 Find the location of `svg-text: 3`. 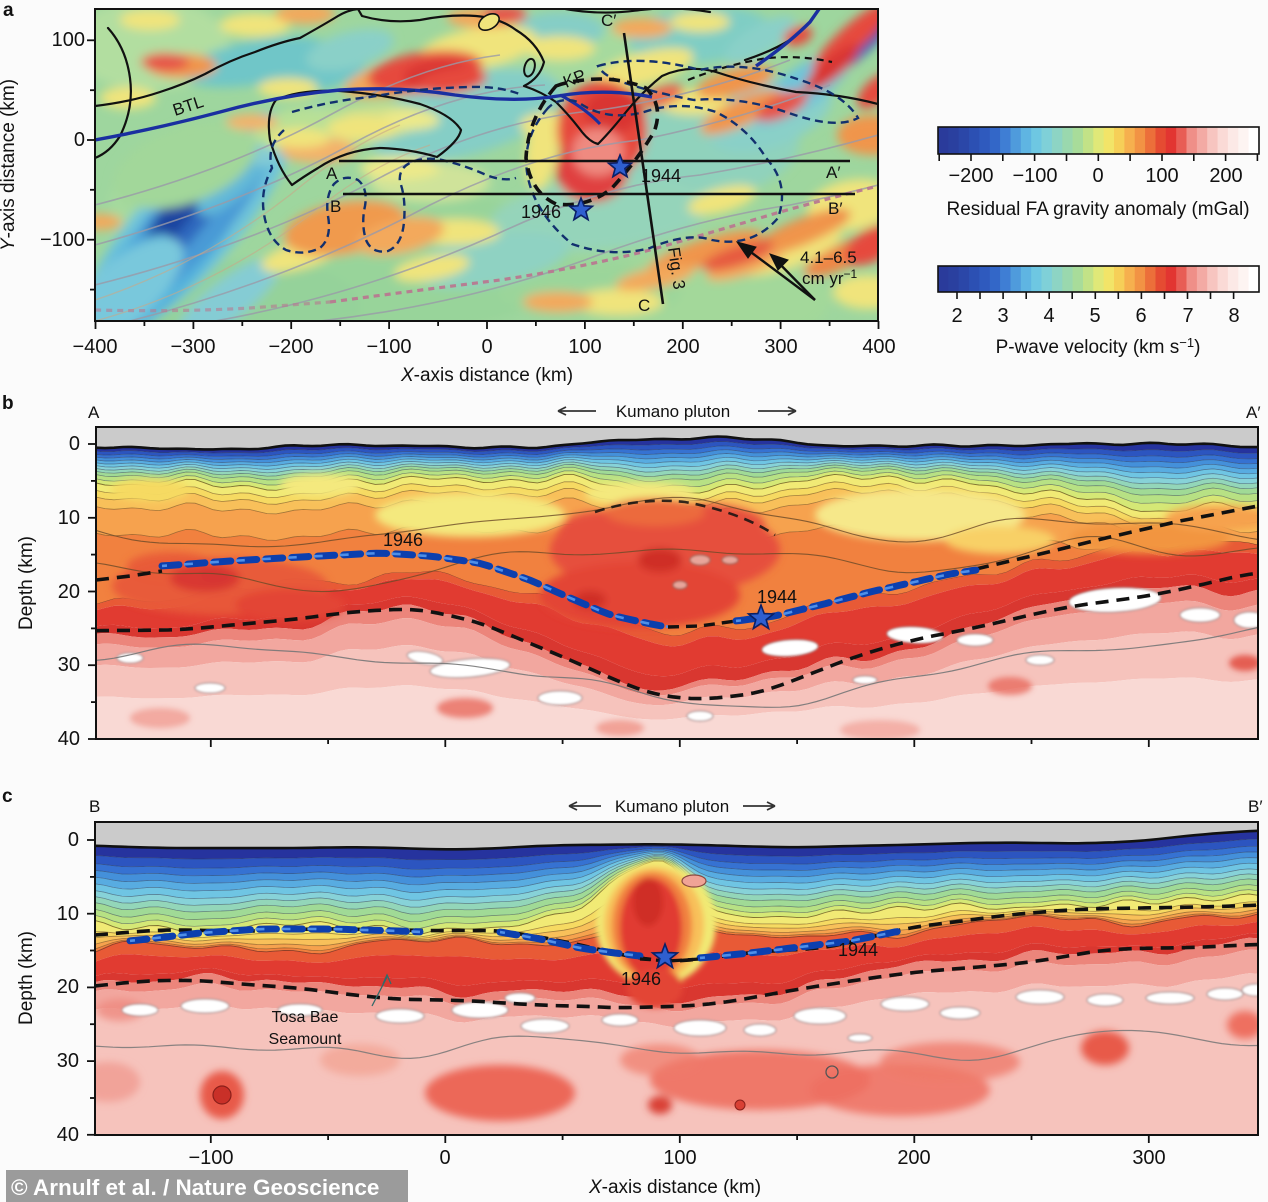

svg-text: 3 is located at coordinates (1002, 316).